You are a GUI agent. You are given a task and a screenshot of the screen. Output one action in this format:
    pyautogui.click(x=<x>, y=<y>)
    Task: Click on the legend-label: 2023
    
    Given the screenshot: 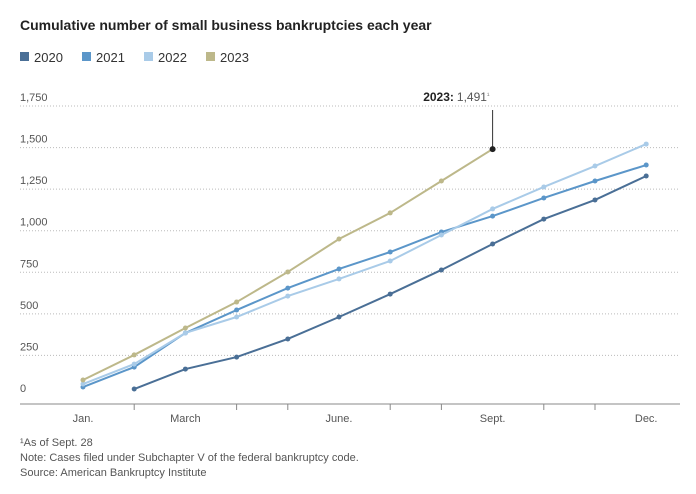 What is the action you would take?
    pyautogui.click(x=234, y=57)
    